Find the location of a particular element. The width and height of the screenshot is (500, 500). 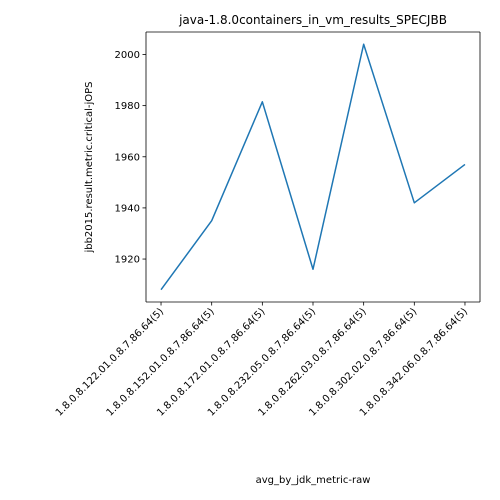

y-tick-label: 2000 is located at coordinates (127, 55).